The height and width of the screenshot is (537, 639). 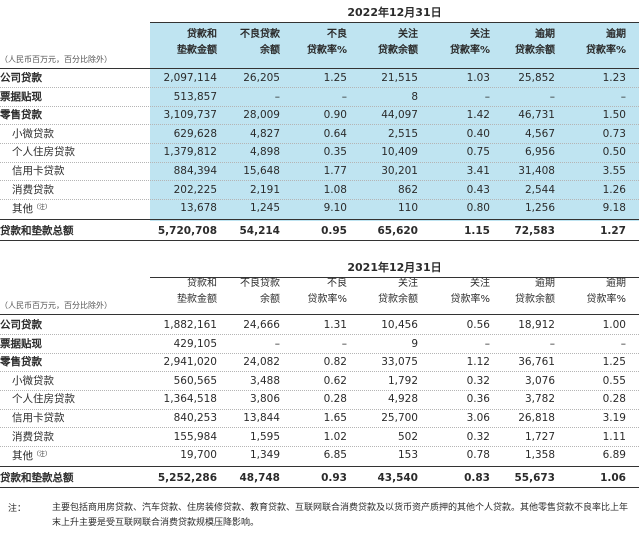 What do you see at coordinates (334, 477) in the screenshot?
I see `table-cell: 0.93` at bounding box center [334, 477].